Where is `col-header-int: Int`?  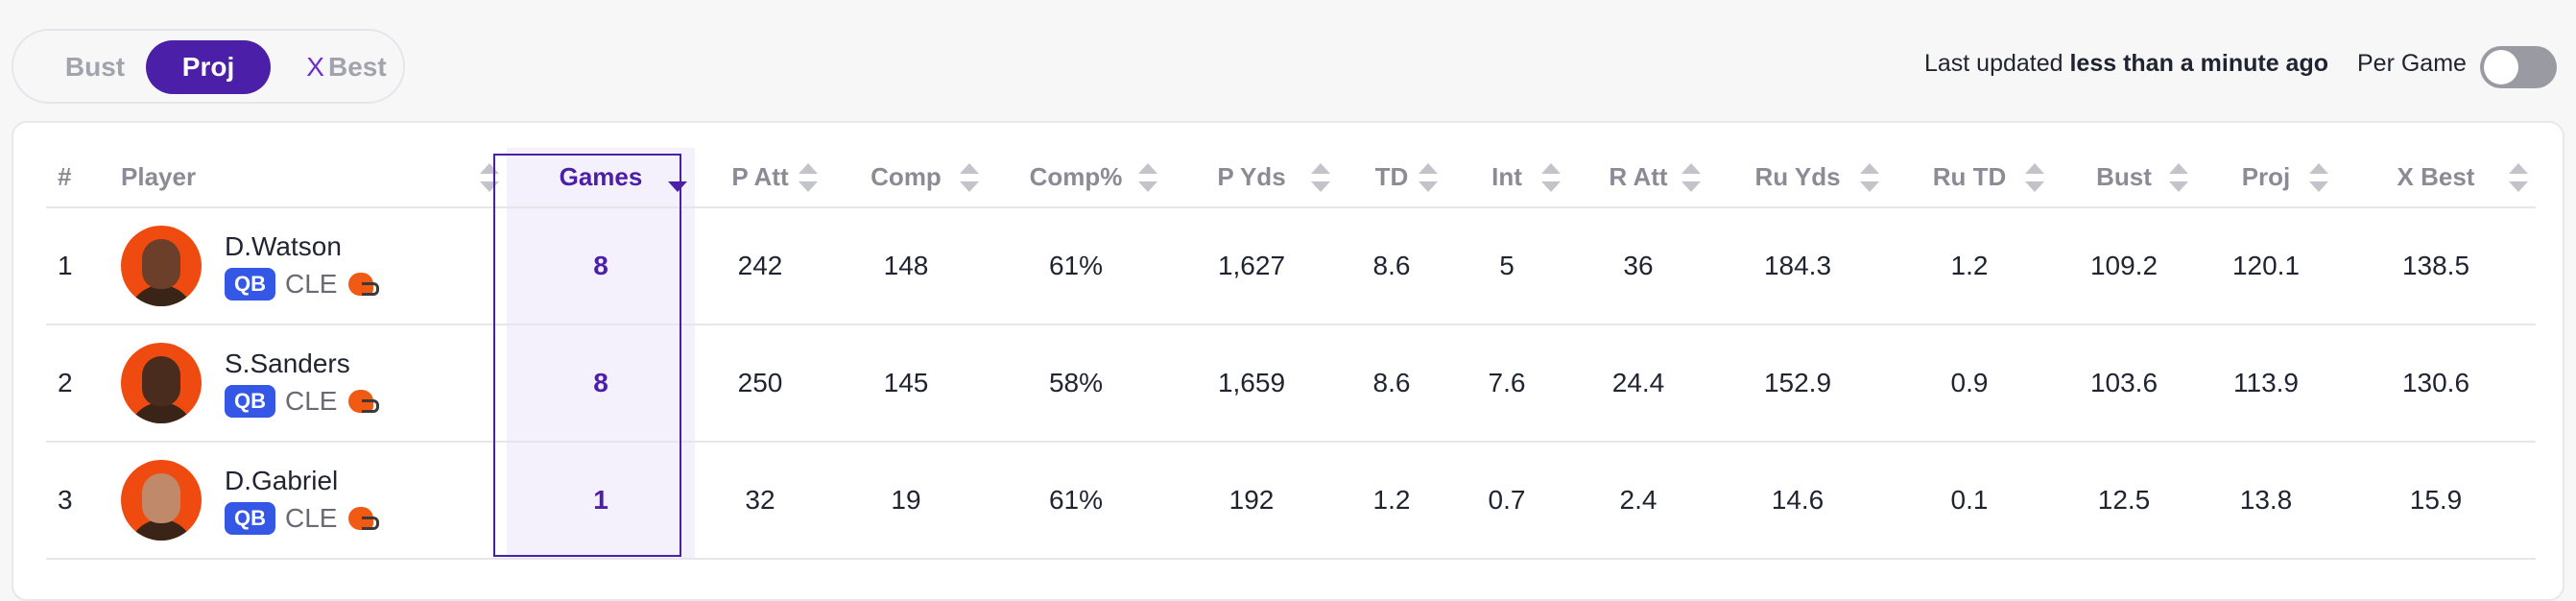
col-header-int: Int is located at coordinates (1506, 178).